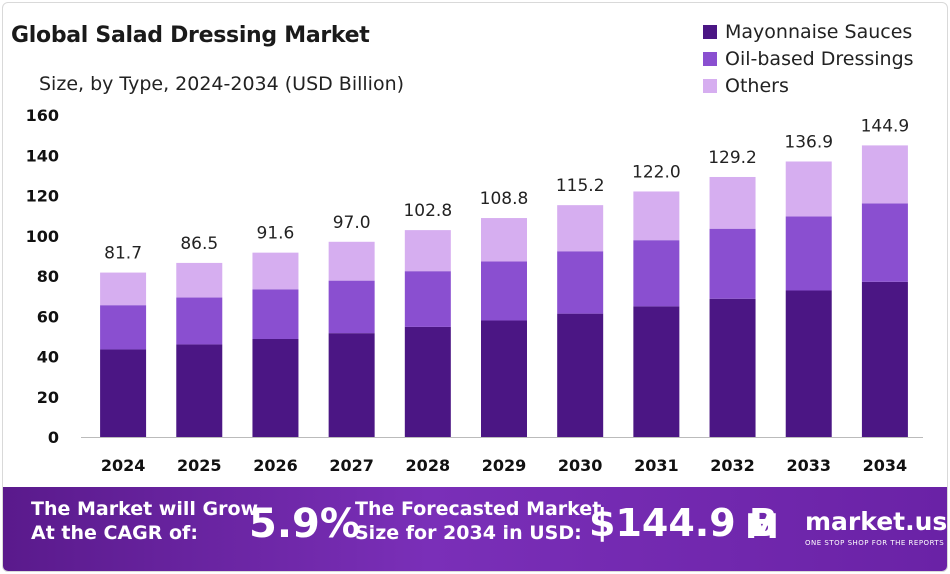 The image size is (950, 574). I want to click on y-tick-label: 160, so click(42, 115).